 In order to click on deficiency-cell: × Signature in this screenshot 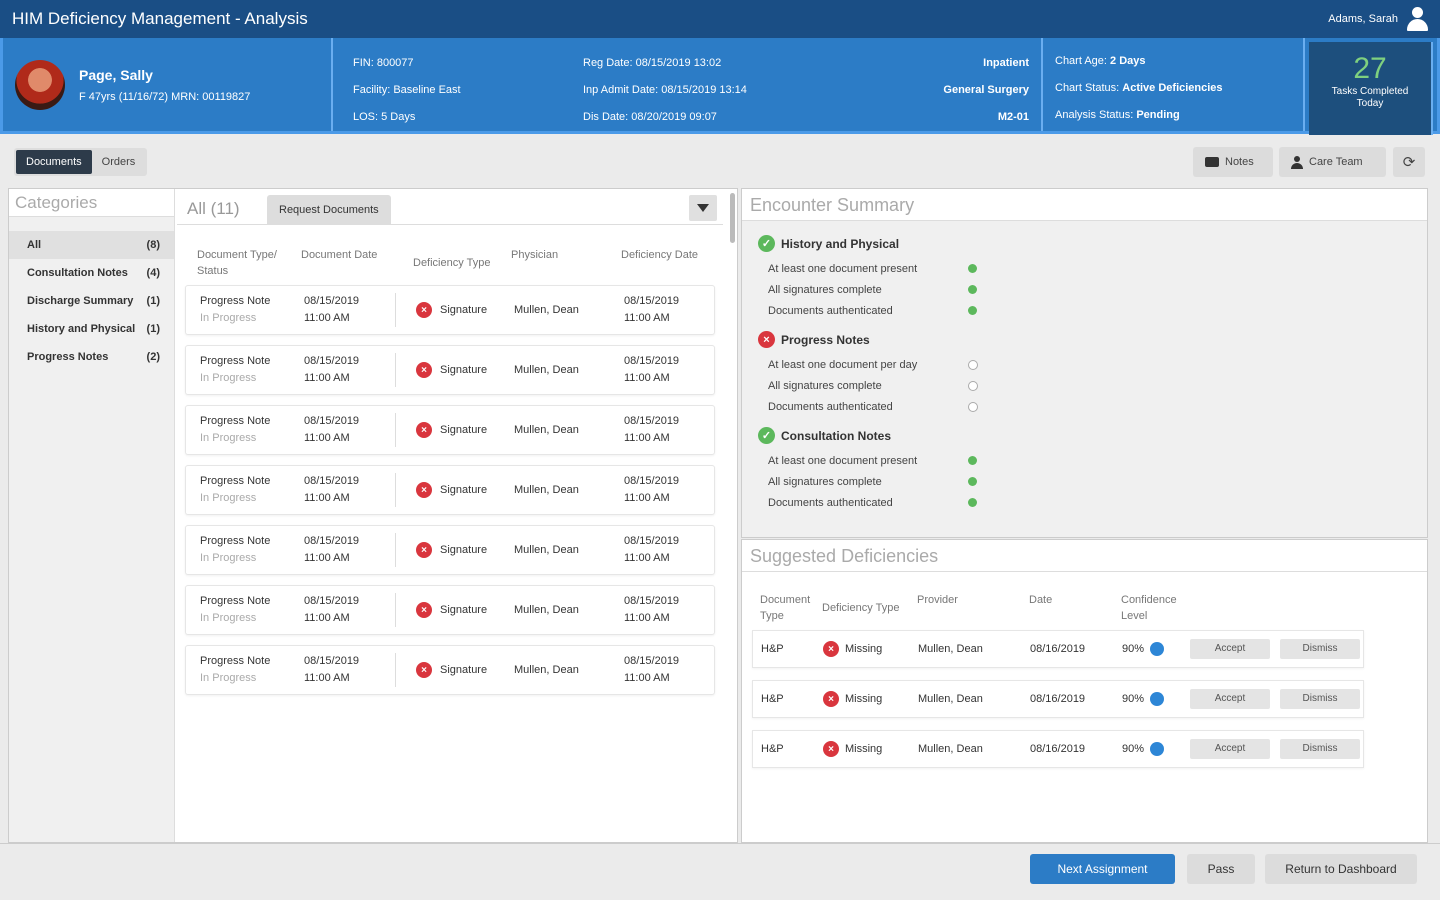, I will do `click(455, 430)`.